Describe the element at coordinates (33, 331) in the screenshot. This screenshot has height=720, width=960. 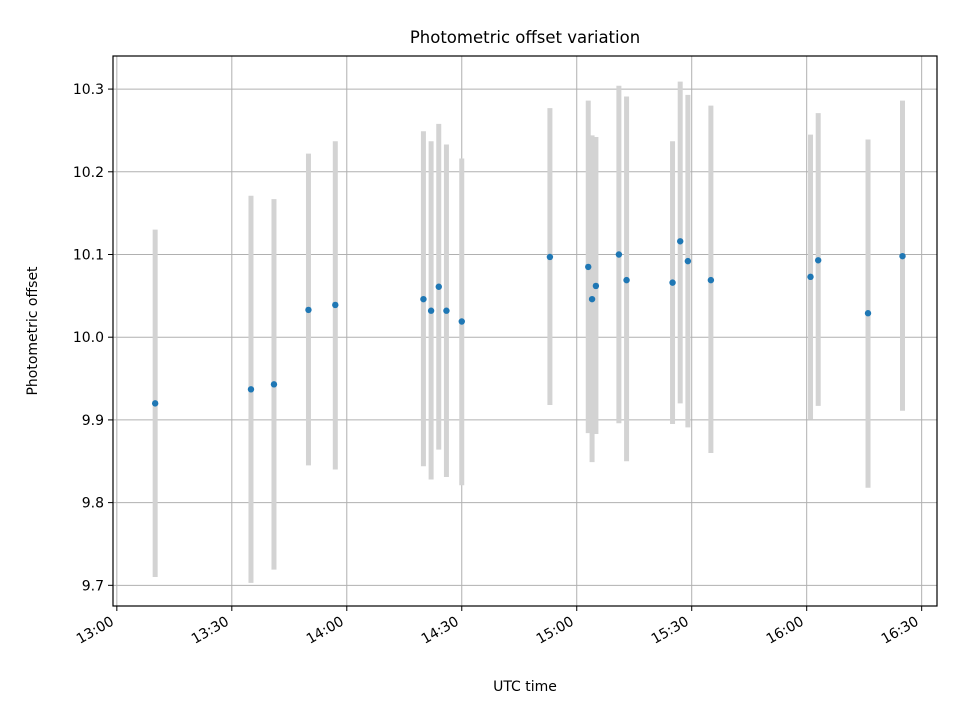
I see `y-axis-label: Photometric offset` at that location.